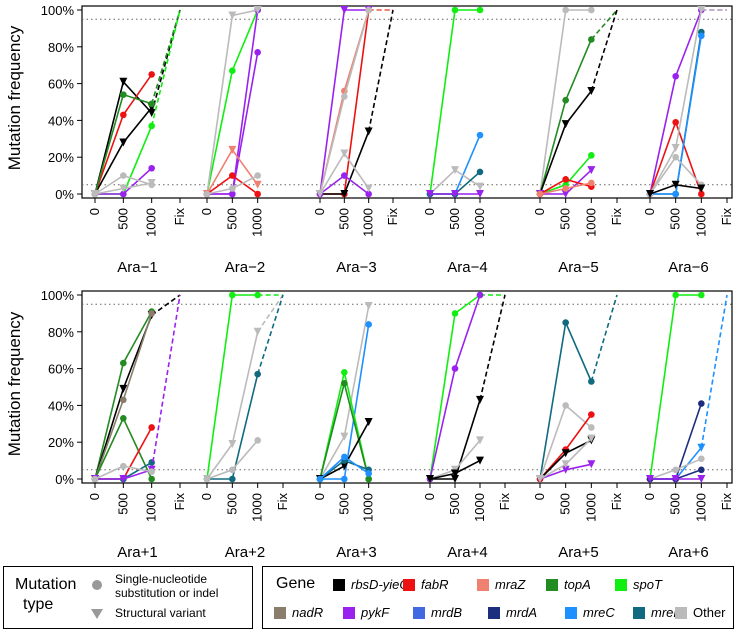 This screenshot has width=737, height=635. I want to click on gene-label-mreB: mreB, so click(667, 612).